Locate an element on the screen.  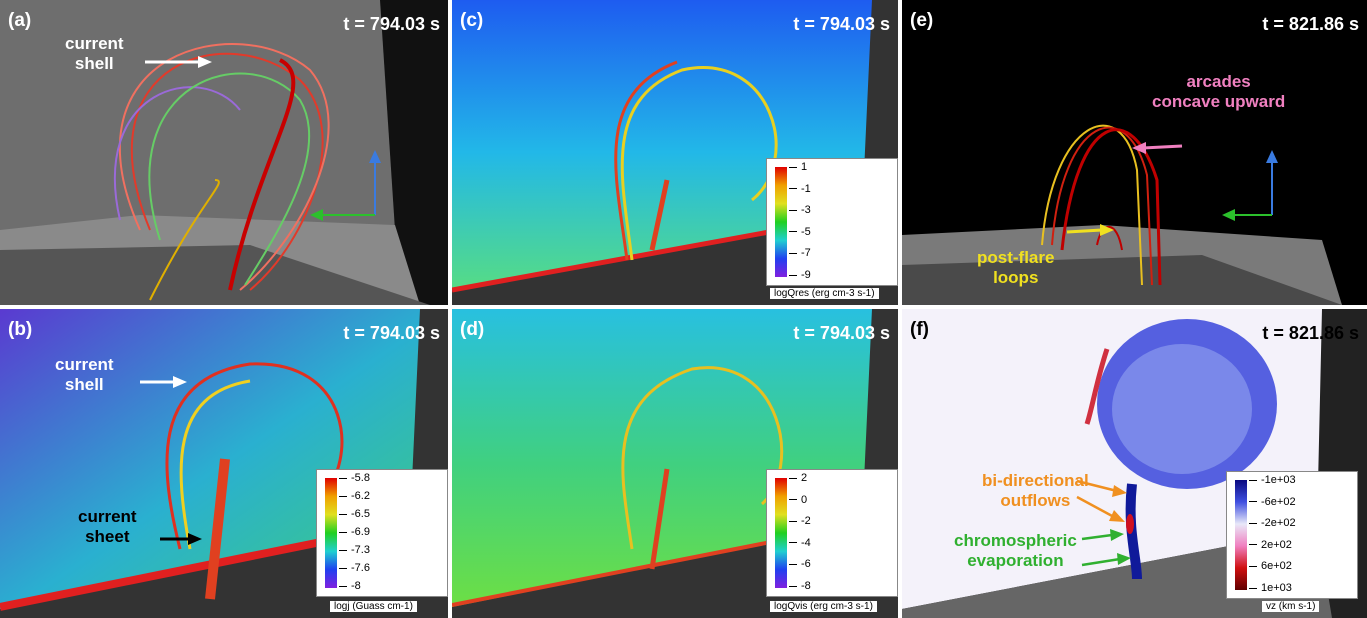
colorbar-tick-label: -2 is located at coordinates (800, 521).